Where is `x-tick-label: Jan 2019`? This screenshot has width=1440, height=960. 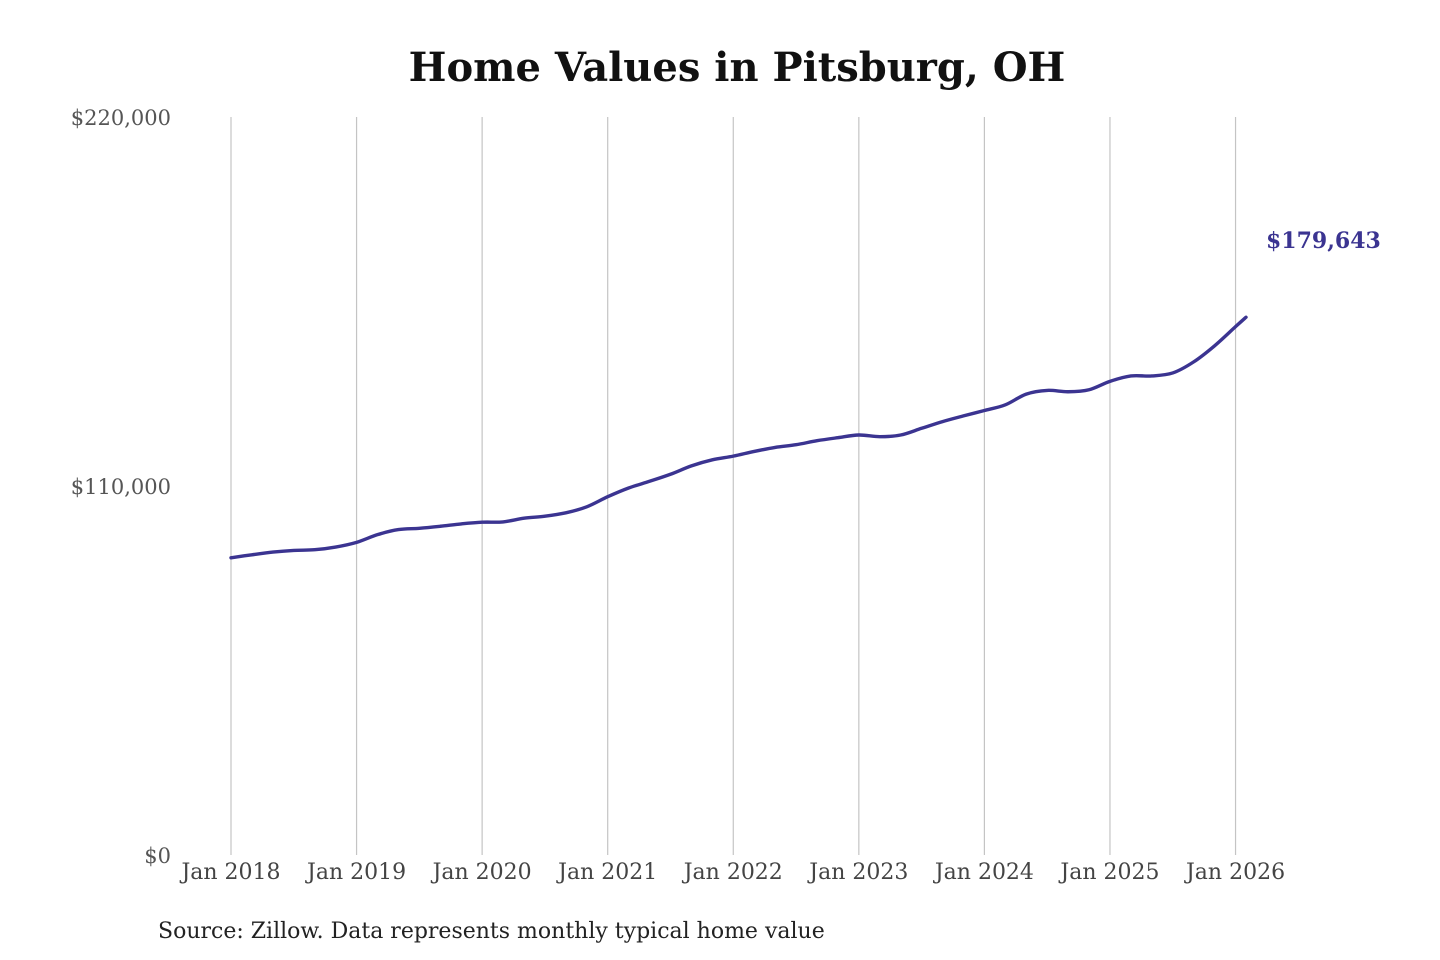 x-tick-label: Jan 2019 is located at coordinates (355, 872).